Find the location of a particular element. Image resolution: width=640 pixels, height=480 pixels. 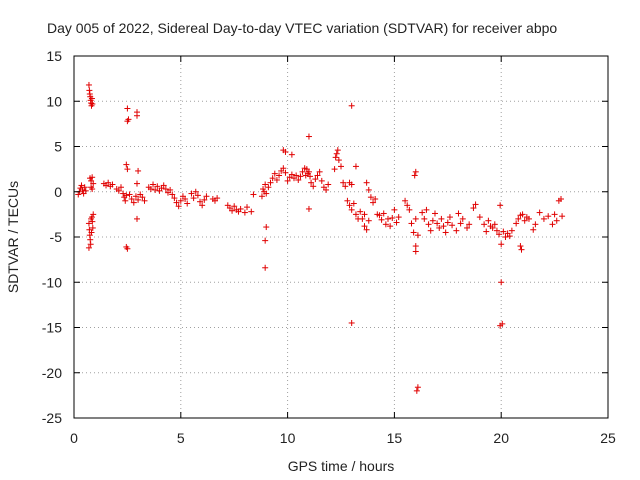

x-axis-label: GPS time / hours is located at coordinates (341, 466).